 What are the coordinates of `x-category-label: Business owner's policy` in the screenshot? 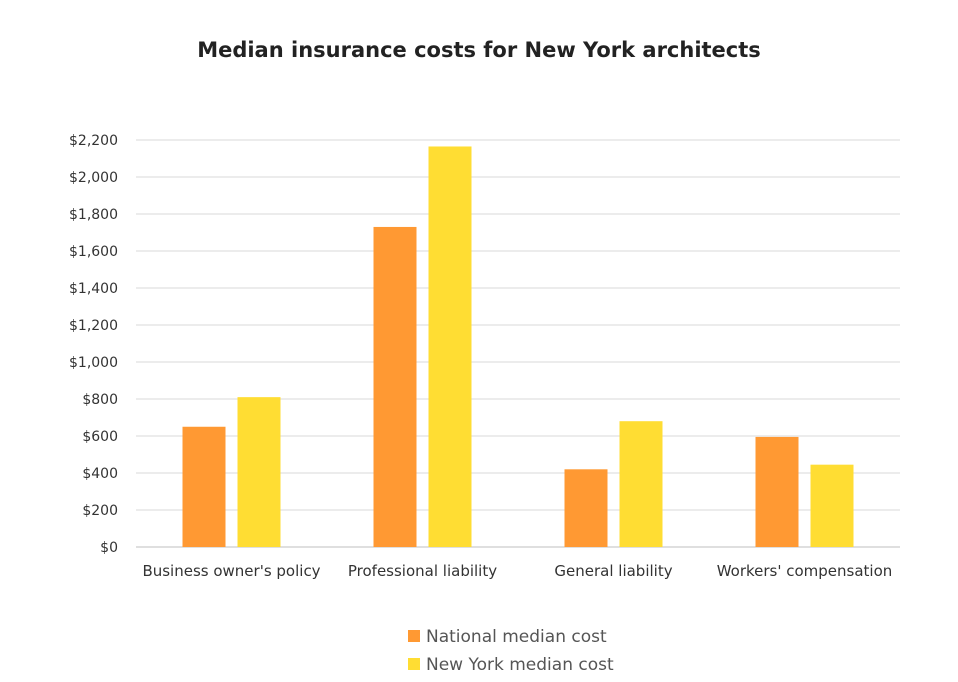 It's located at (231, 571).